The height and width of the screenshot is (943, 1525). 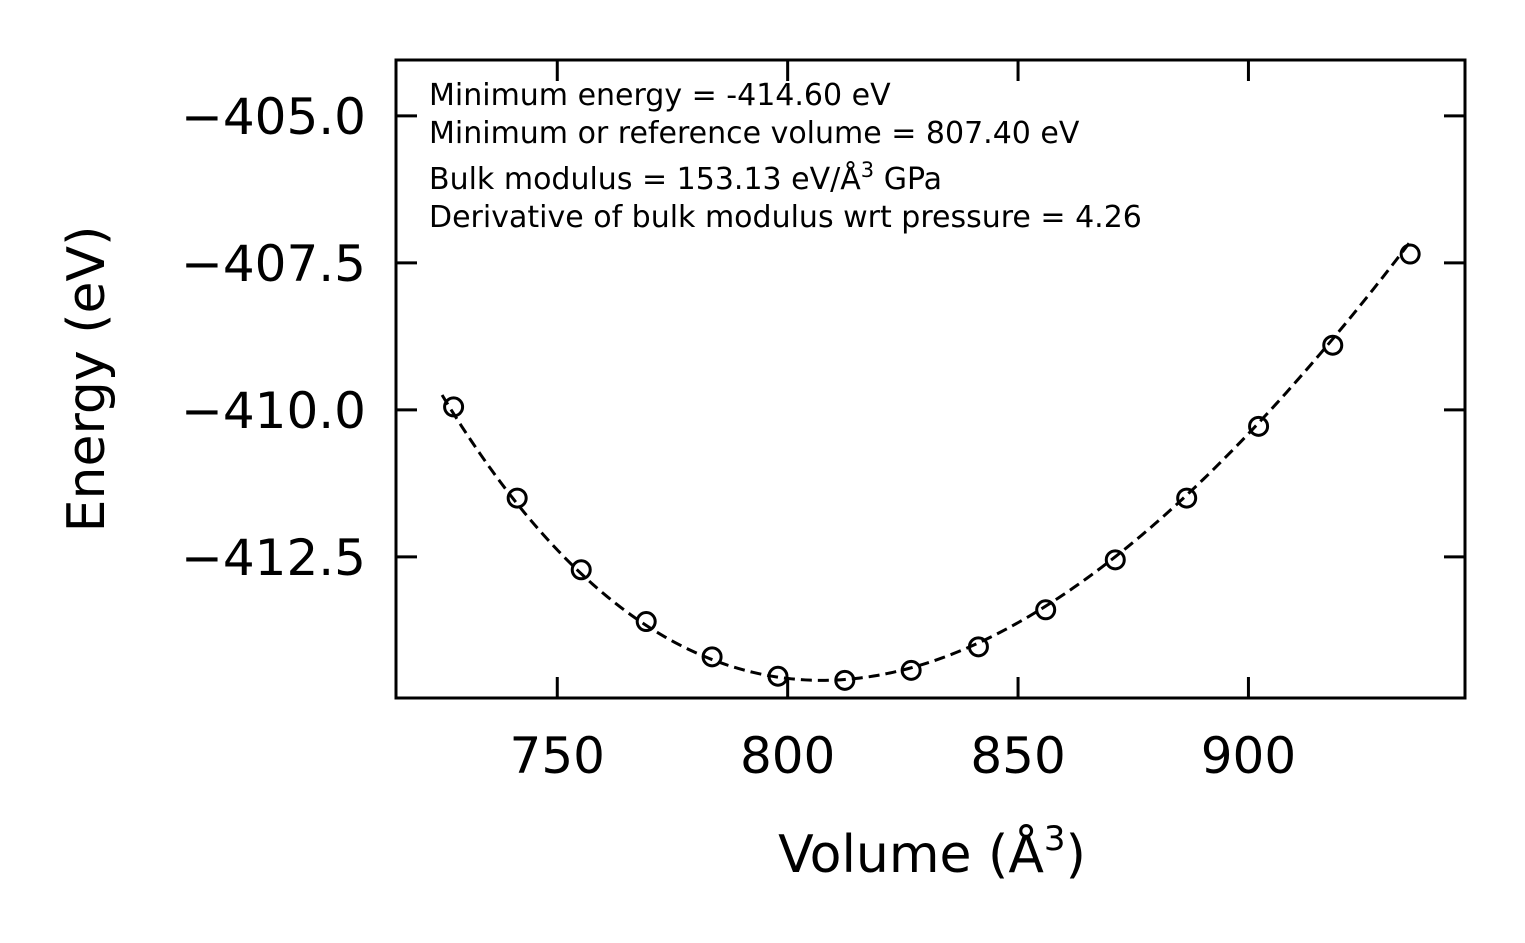 I want to click on x-axis-label-superscript: 3, so click(x=1055, y=839).